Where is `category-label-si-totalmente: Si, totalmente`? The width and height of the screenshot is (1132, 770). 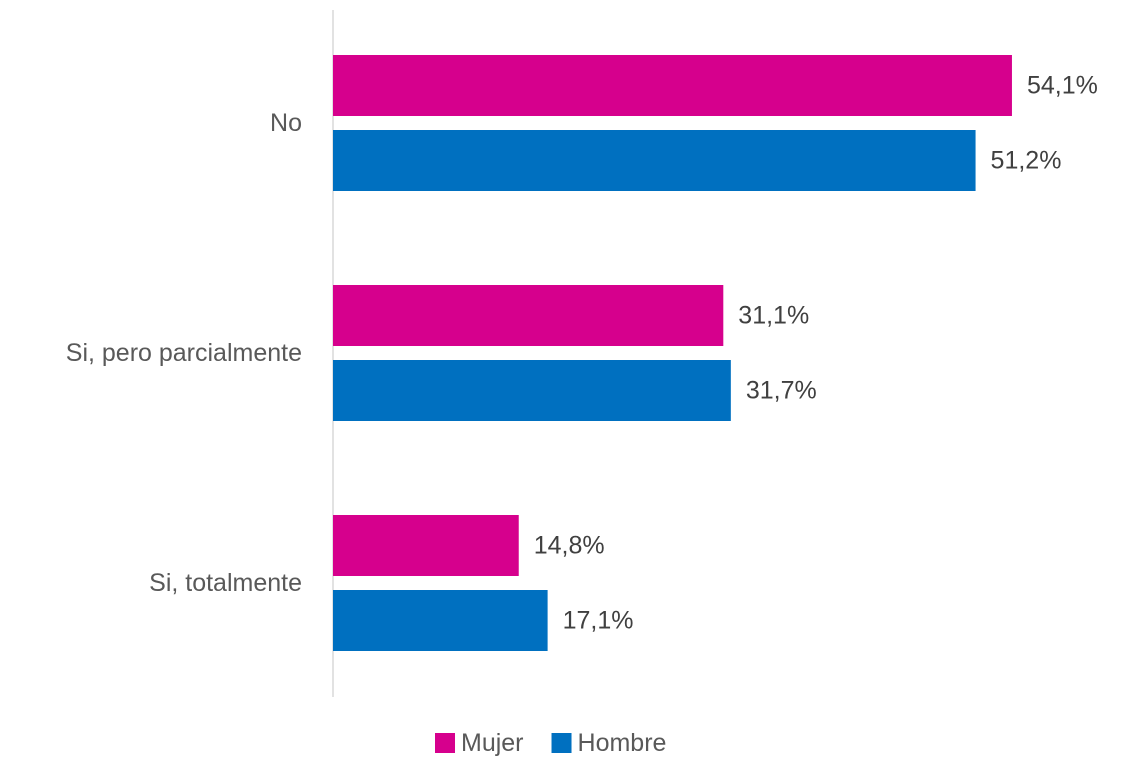
category-label-si-totalmente: Si, totalmente is located at coordinates (225, 583).